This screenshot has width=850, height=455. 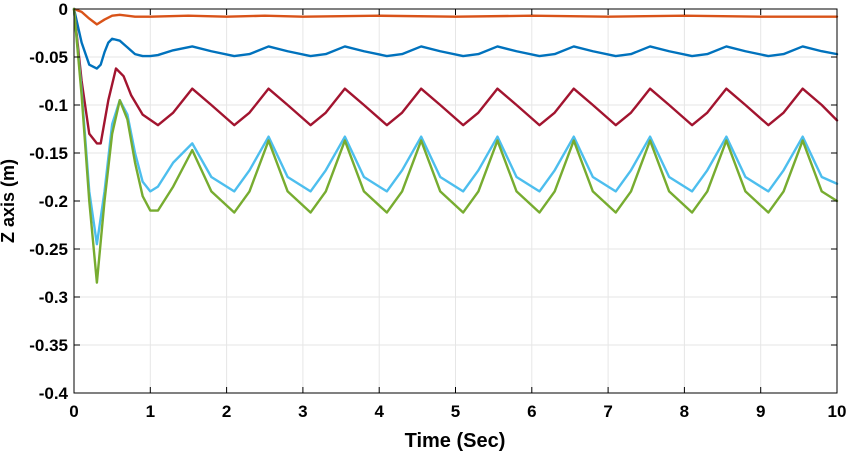 What do you see at coordinates (455, 411) in the screenshot?
I see `x-tick-label: 5` at bounding box center [455, 411].